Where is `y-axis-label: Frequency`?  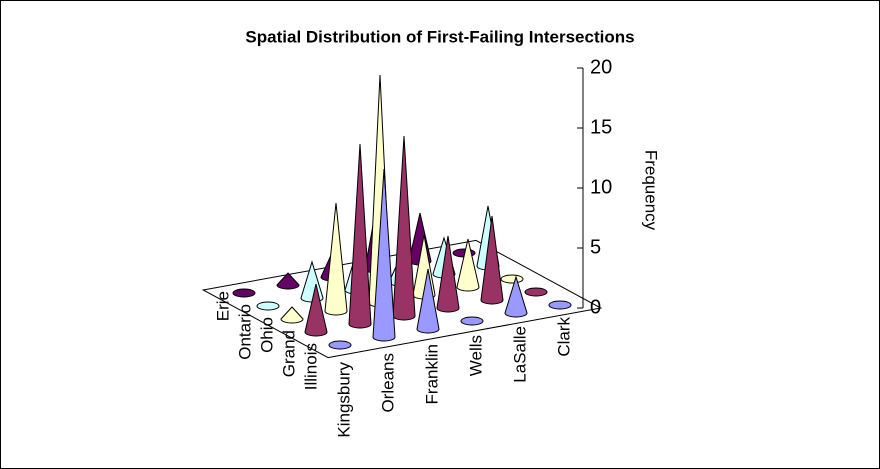 y-axis-label: Frequency is located at coordinates (651, 190).